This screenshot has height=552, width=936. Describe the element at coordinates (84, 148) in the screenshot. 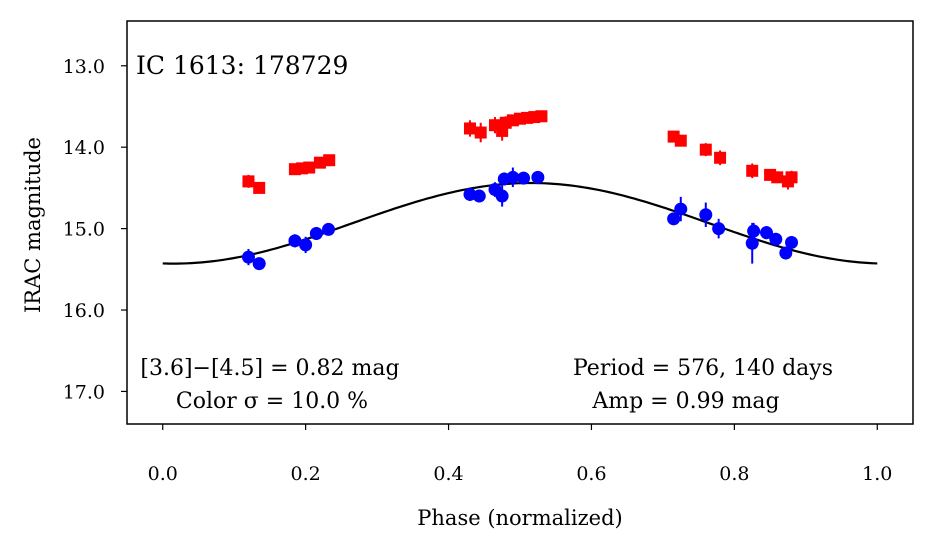

I see `y-tick-label: 14.0` at that location.